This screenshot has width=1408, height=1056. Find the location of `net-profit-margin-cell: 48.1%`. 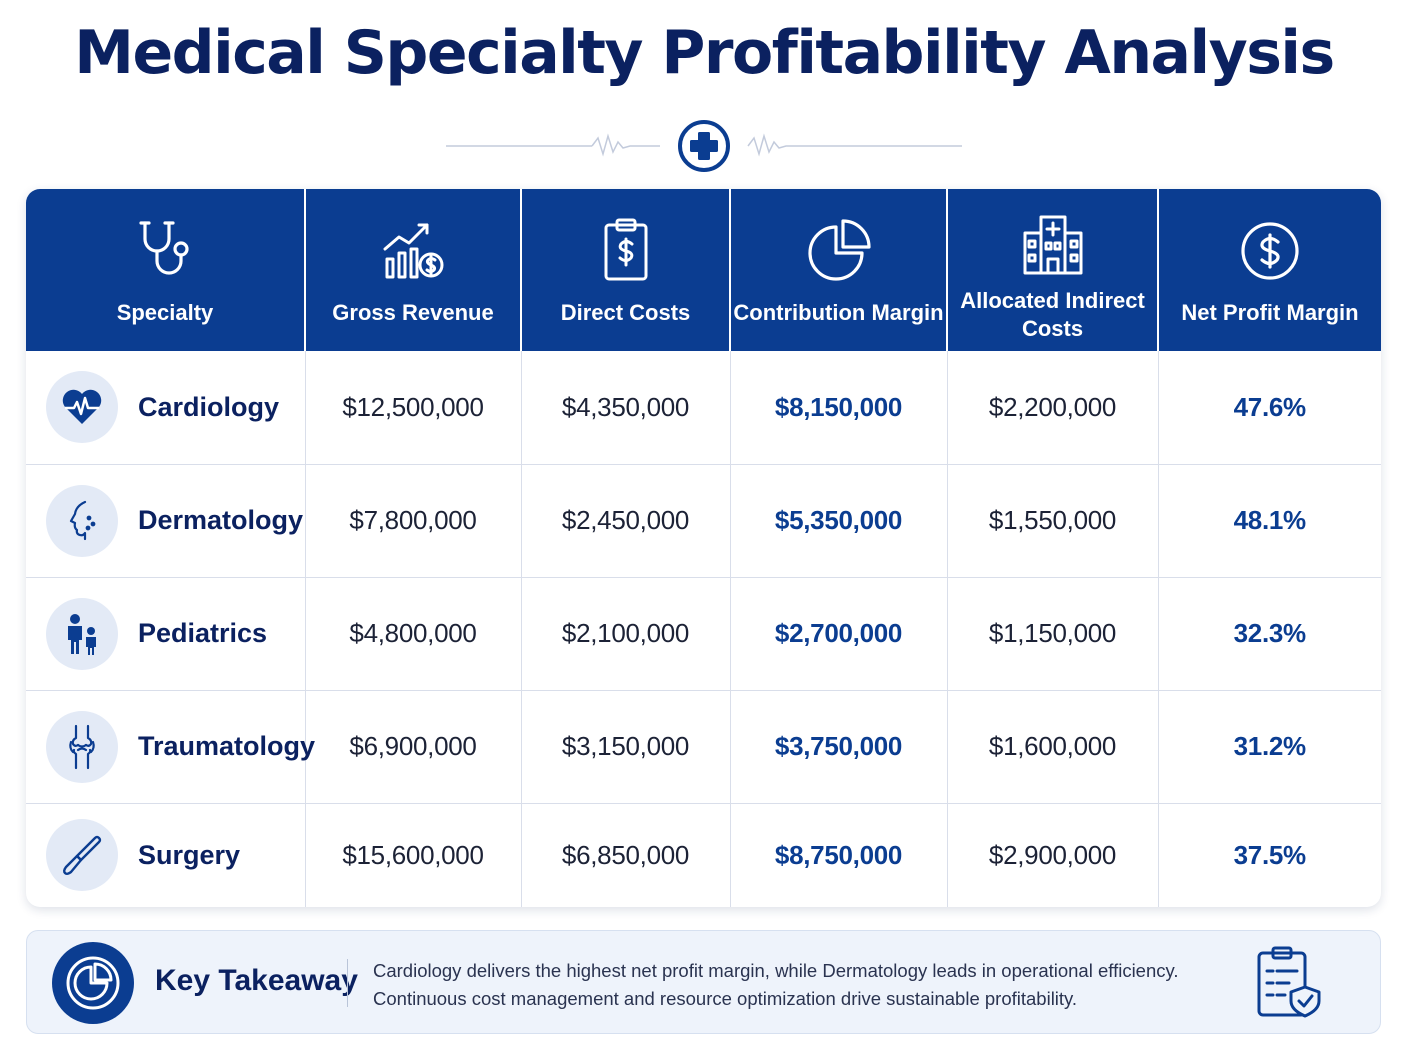

net-profit-margin-cell: 48.1% is located at coordinates (1269, 521).